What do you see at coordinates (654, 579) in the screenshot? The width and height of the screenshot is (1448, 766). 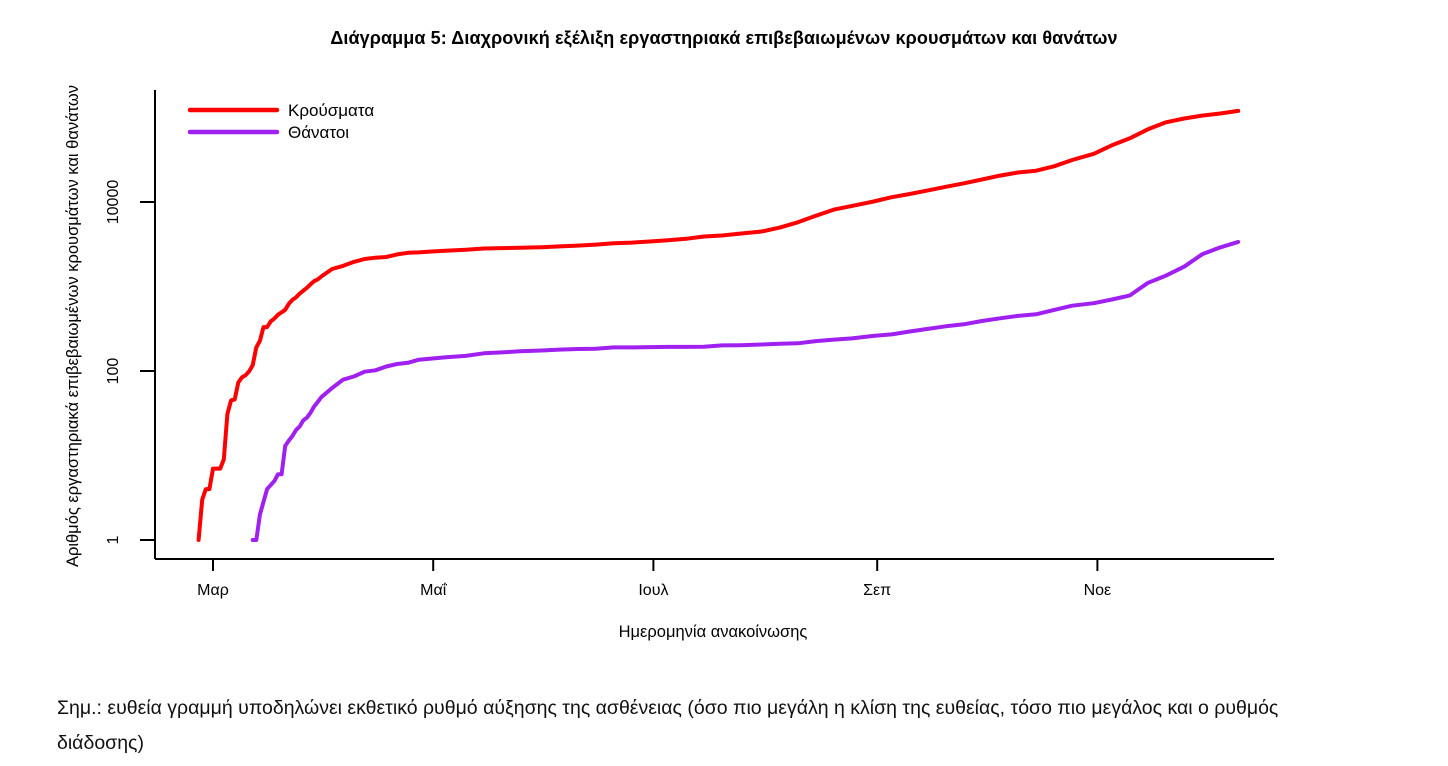 I see `x-axis-ticks: Μαρ Μαΐ Ιουλ Σεπ Νοε` at bounding box center [654, 579].